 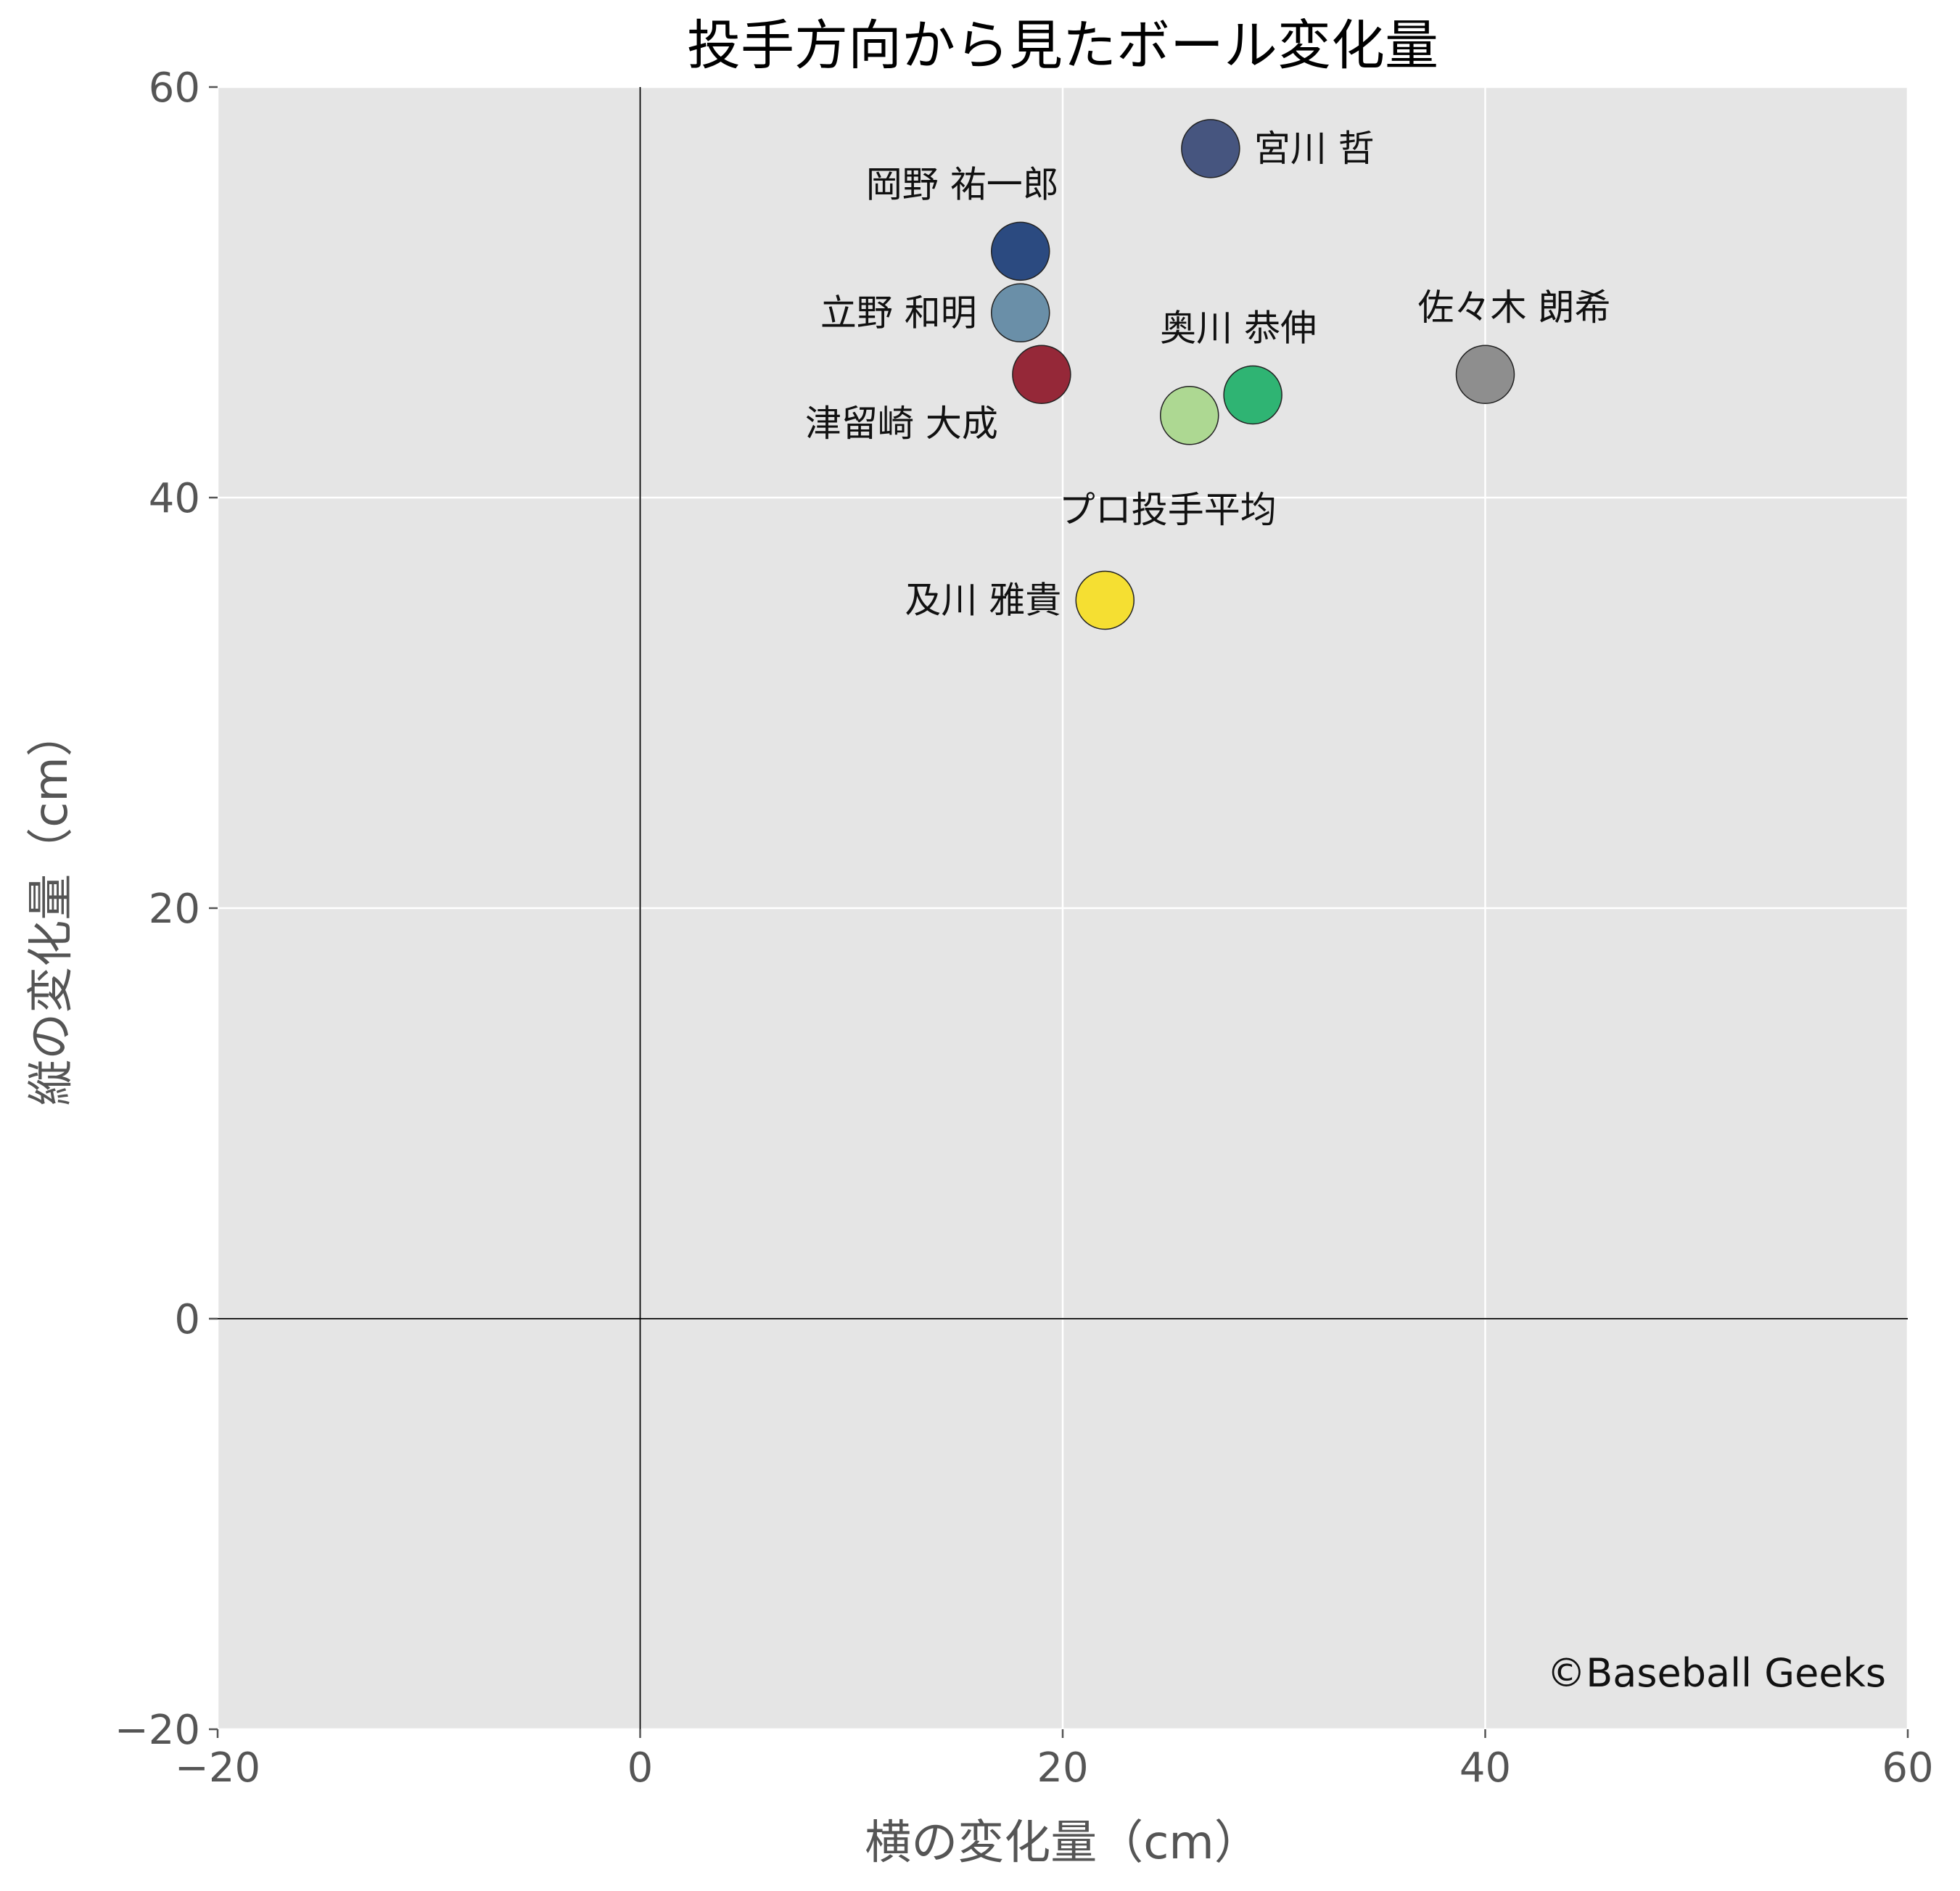 I want to click on y-tick-label: 40, so click(x=174, y=498).